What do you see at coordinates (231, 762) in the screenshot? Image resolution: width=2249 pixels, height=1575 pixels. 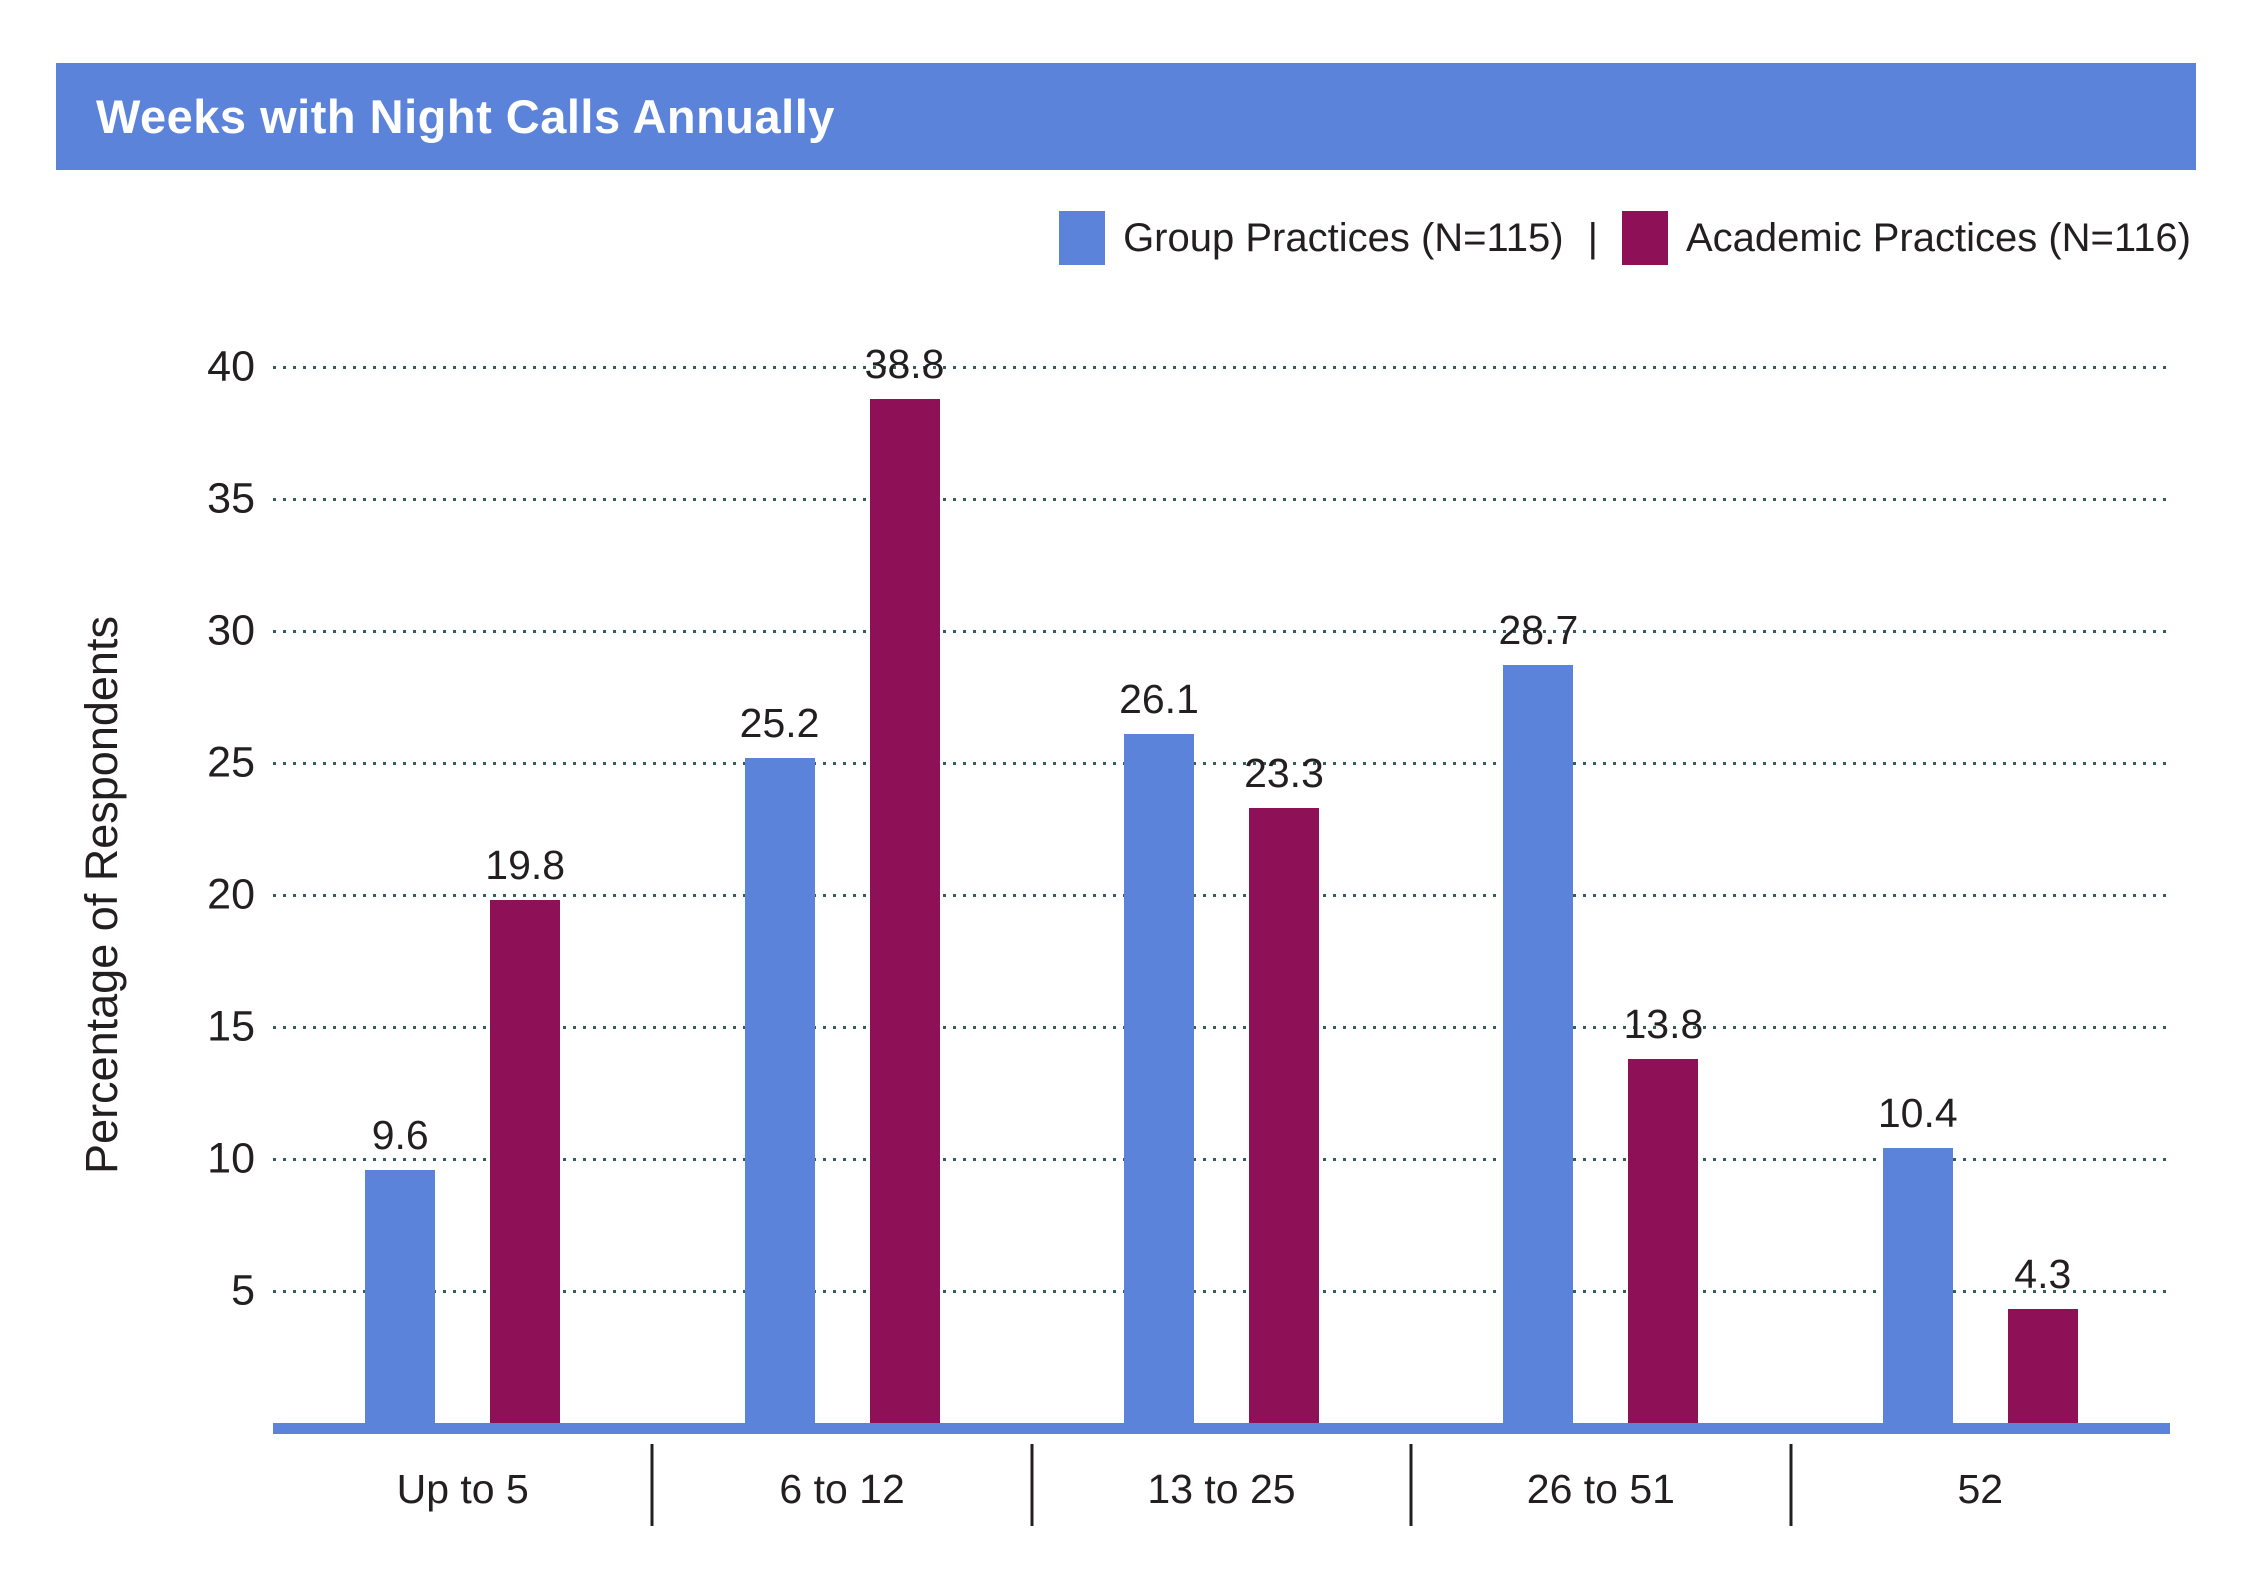 I see `y-tick-label-25: 25` at bounding box center [231, 762].